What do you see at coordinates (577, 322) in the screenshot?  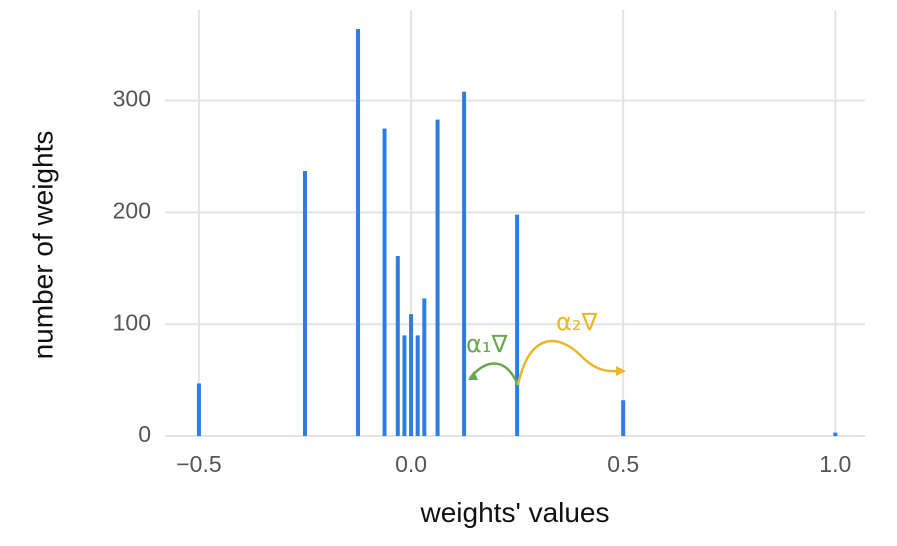 I see `annotation: α₂∇` at bounding box center [577, 322].